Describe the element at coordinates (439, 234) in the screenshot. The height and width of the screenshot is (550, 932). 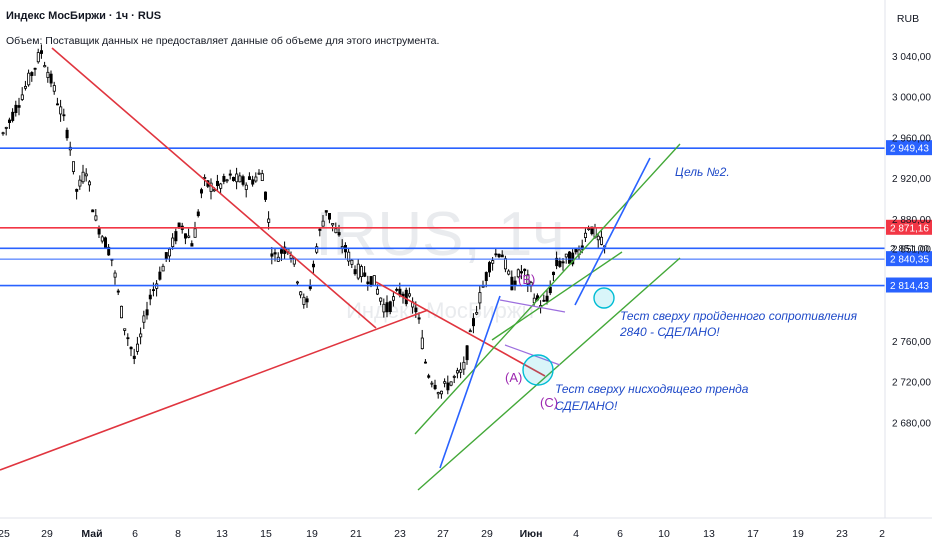
I see `watermark-ticker: IRUS, 1ч` at that location.